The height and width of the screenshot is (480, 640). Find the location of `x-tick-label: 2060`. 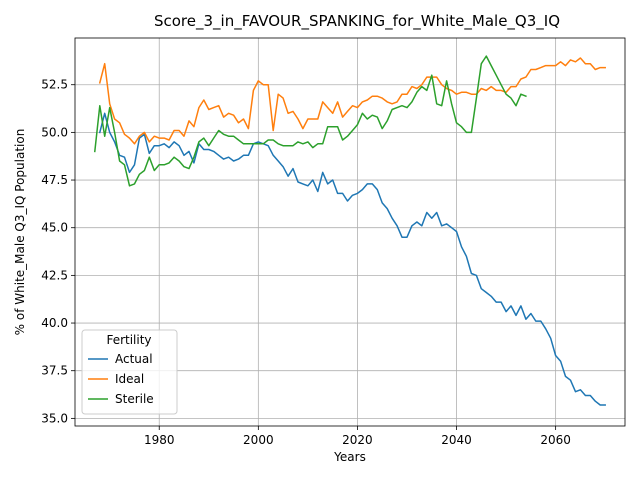

x-tick-label: 2060 is located at coordinates (555, 440).